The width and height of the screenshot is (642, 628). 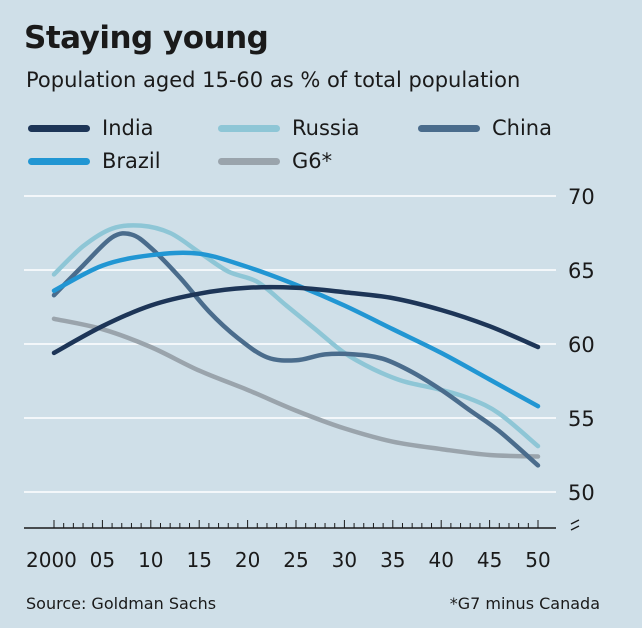 I want to click on x-tick-label: 50, so click(x=537, y=560).